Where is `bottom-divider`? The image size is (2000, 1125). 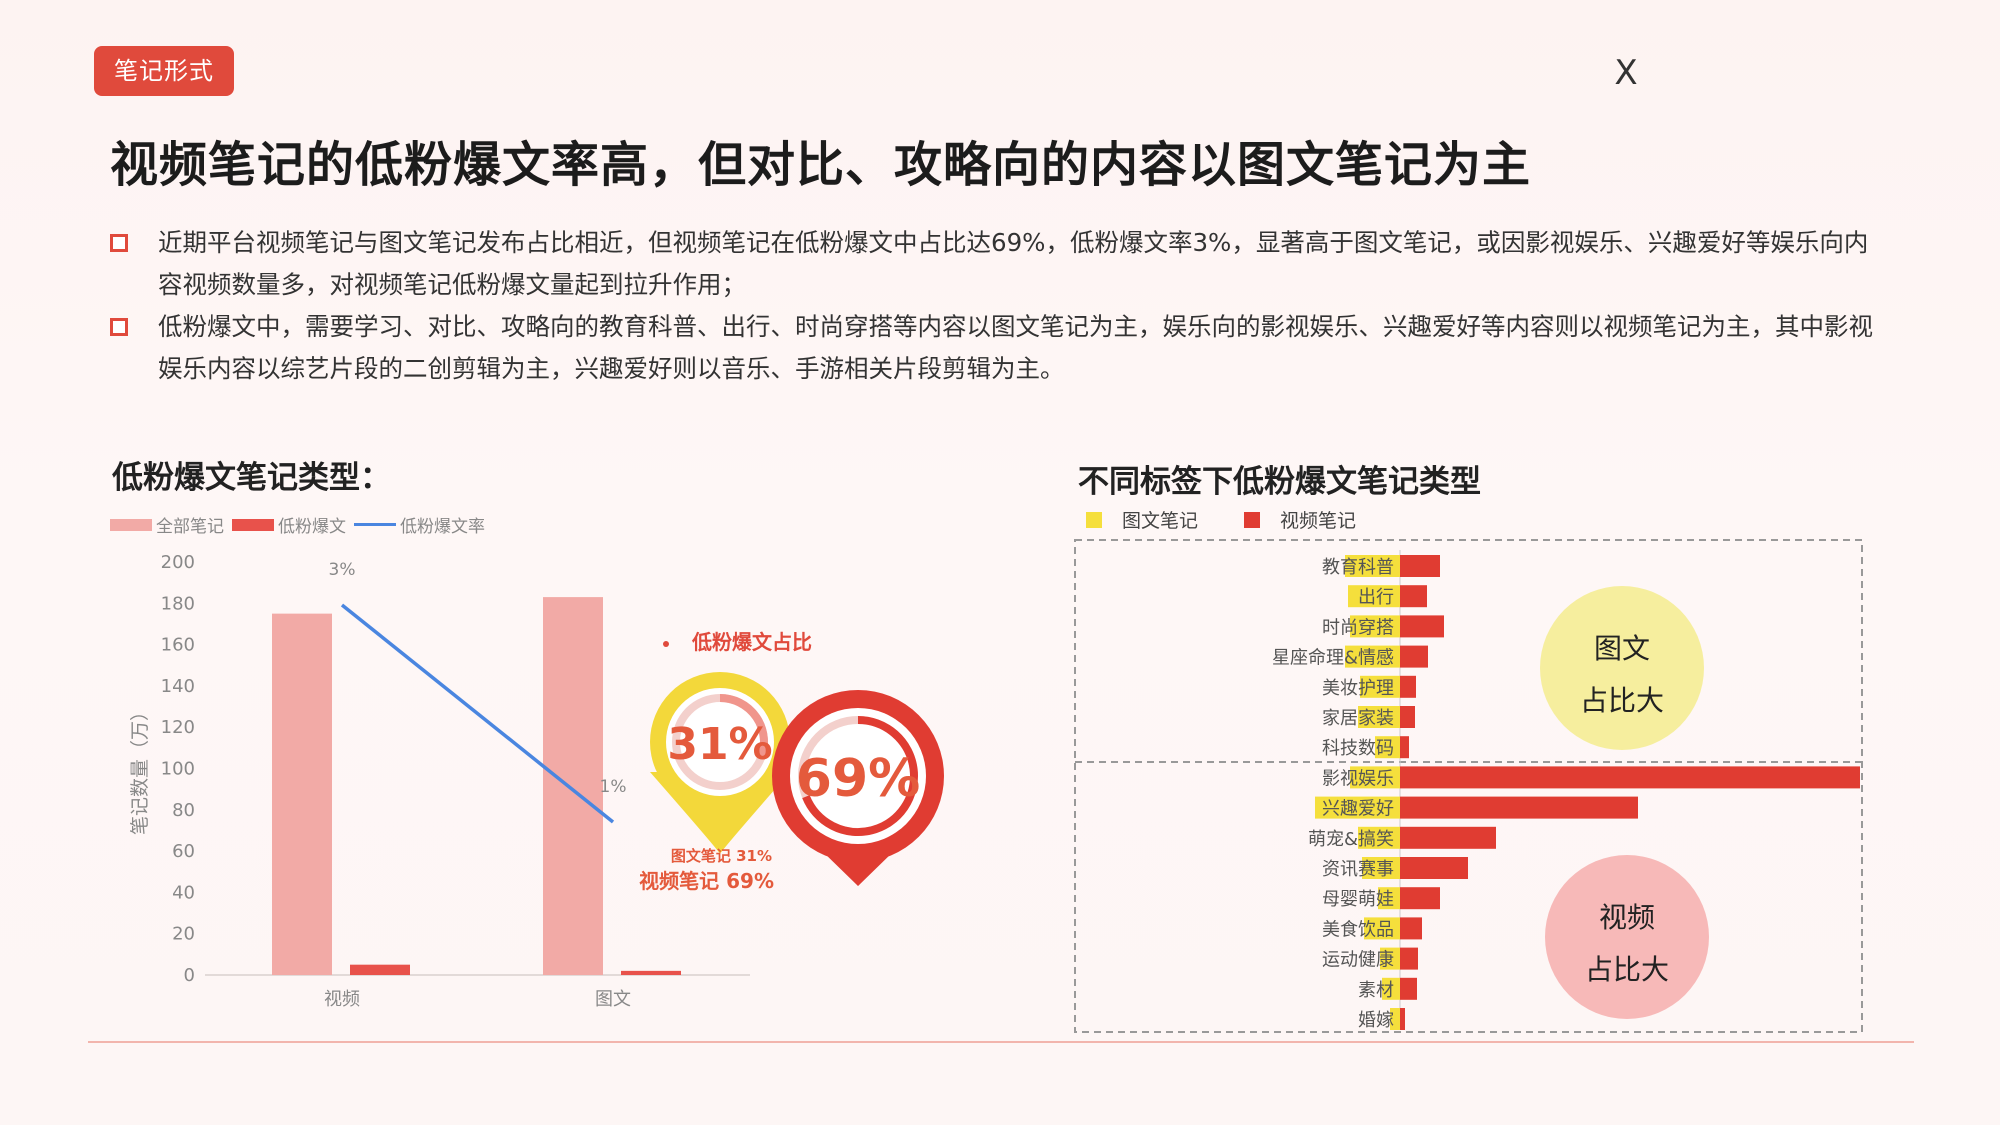 bottom-divider is located at coordinates (1001, 1042).